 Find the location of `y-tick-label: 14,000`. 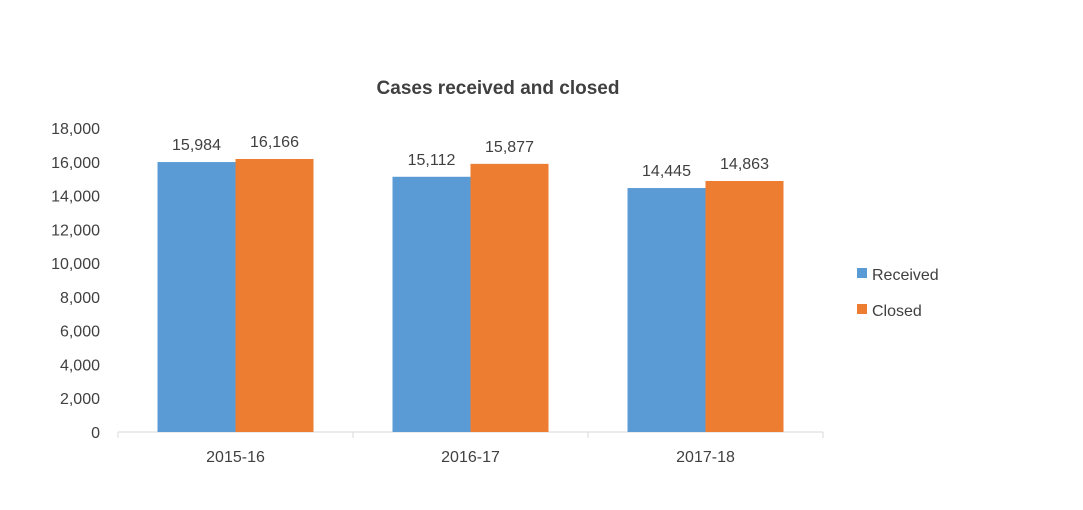

y-tick-label: 14,000 is located at coordinates (75, 197).